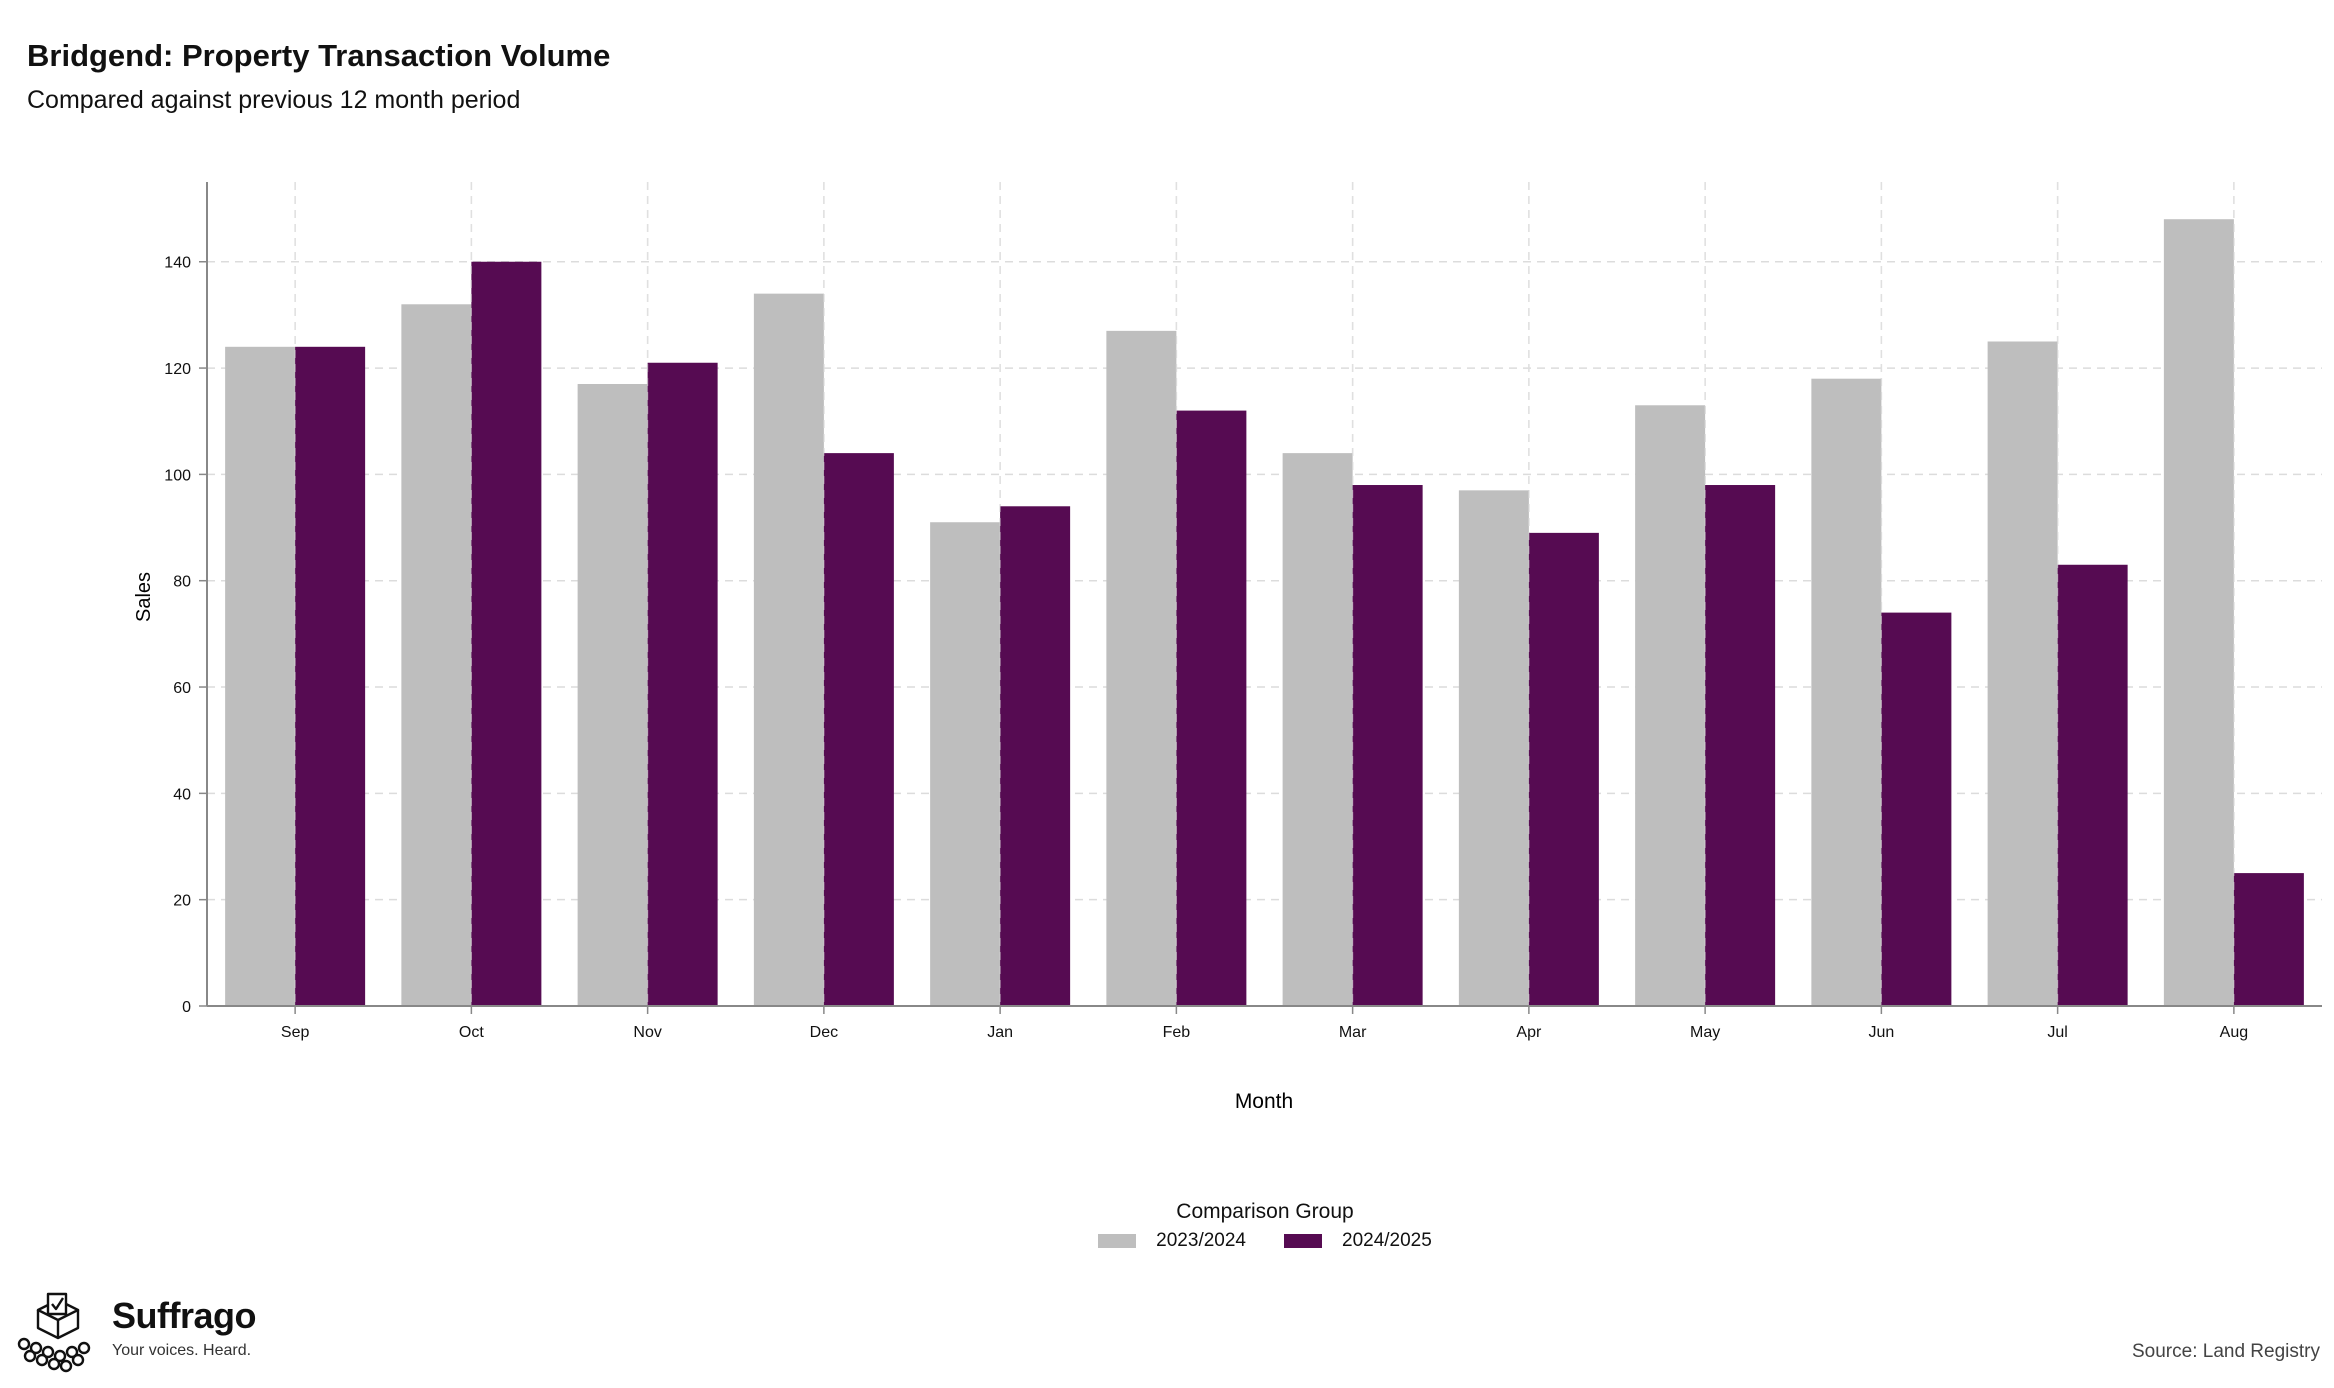 This screenshot has height=1388, width=2334. Describe the element at coordinates (1177, 1032) in the screenshot. I see `x-tick-label: Feb` at that location.